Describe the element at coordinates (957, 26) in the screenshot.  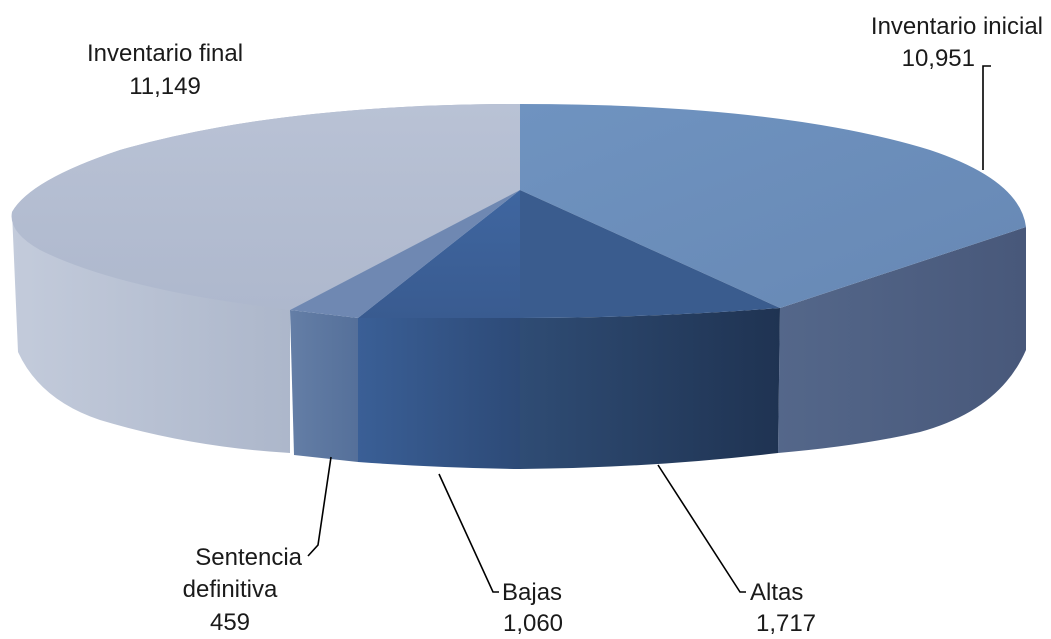
I see `label-name: Inventario inicial` at that location.